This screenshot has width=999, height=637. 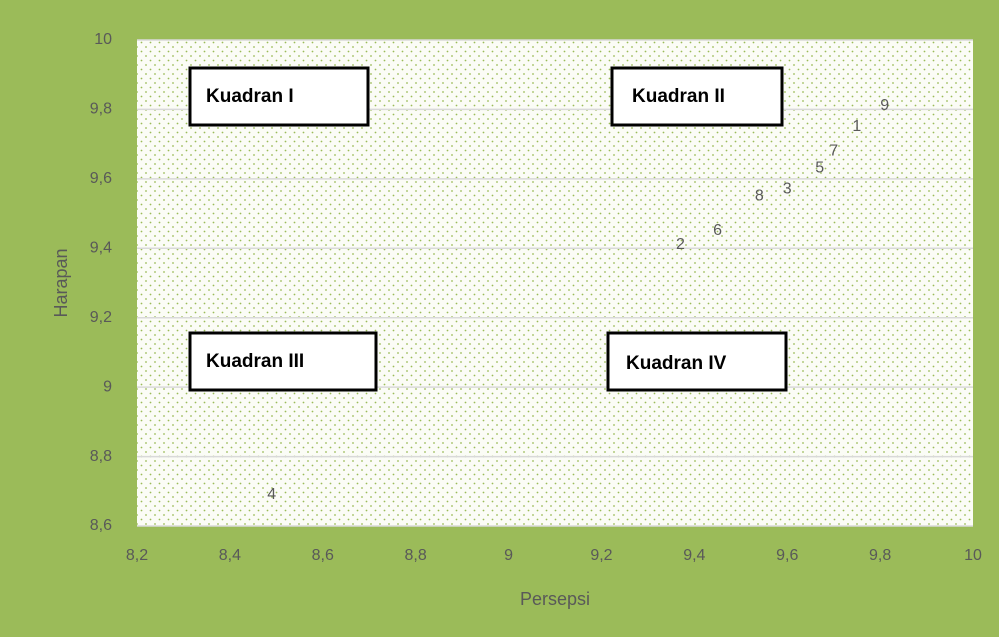 I want to click on y-tick-label: 8,8, so click(x=101, y=456).